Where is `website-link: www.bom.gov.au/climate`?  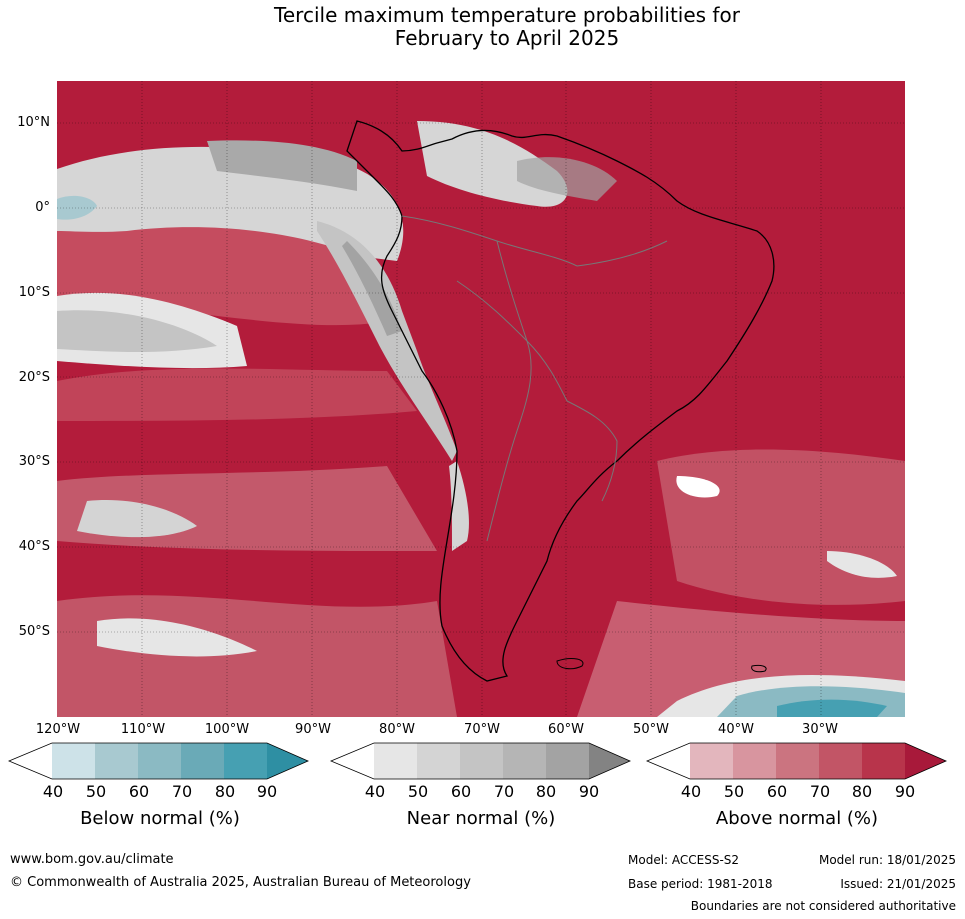
website-link: www.bom.gov.au/climate is located at coordinates (92, 859).